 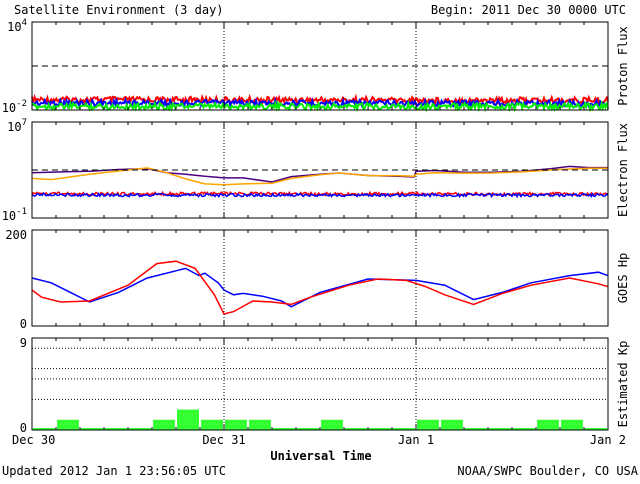 I want to click on y-axis-label: Estimated Kp, so click(x=623, y=384).